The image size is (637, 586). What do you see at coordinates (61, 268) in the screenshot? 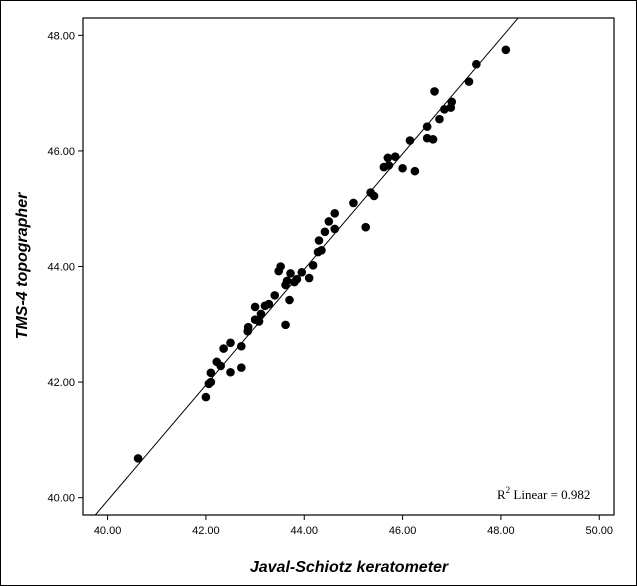
I see `y-tick-label: 44.00` at bounding box center [61, 268].